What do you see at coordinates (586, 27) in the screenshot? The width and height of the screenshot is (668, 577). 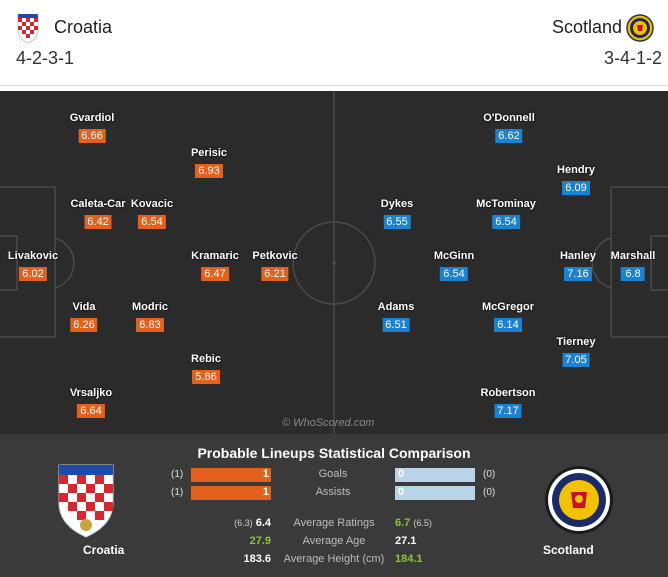 I see `away-team-name: Scotland` at bounding box center [586, 27].